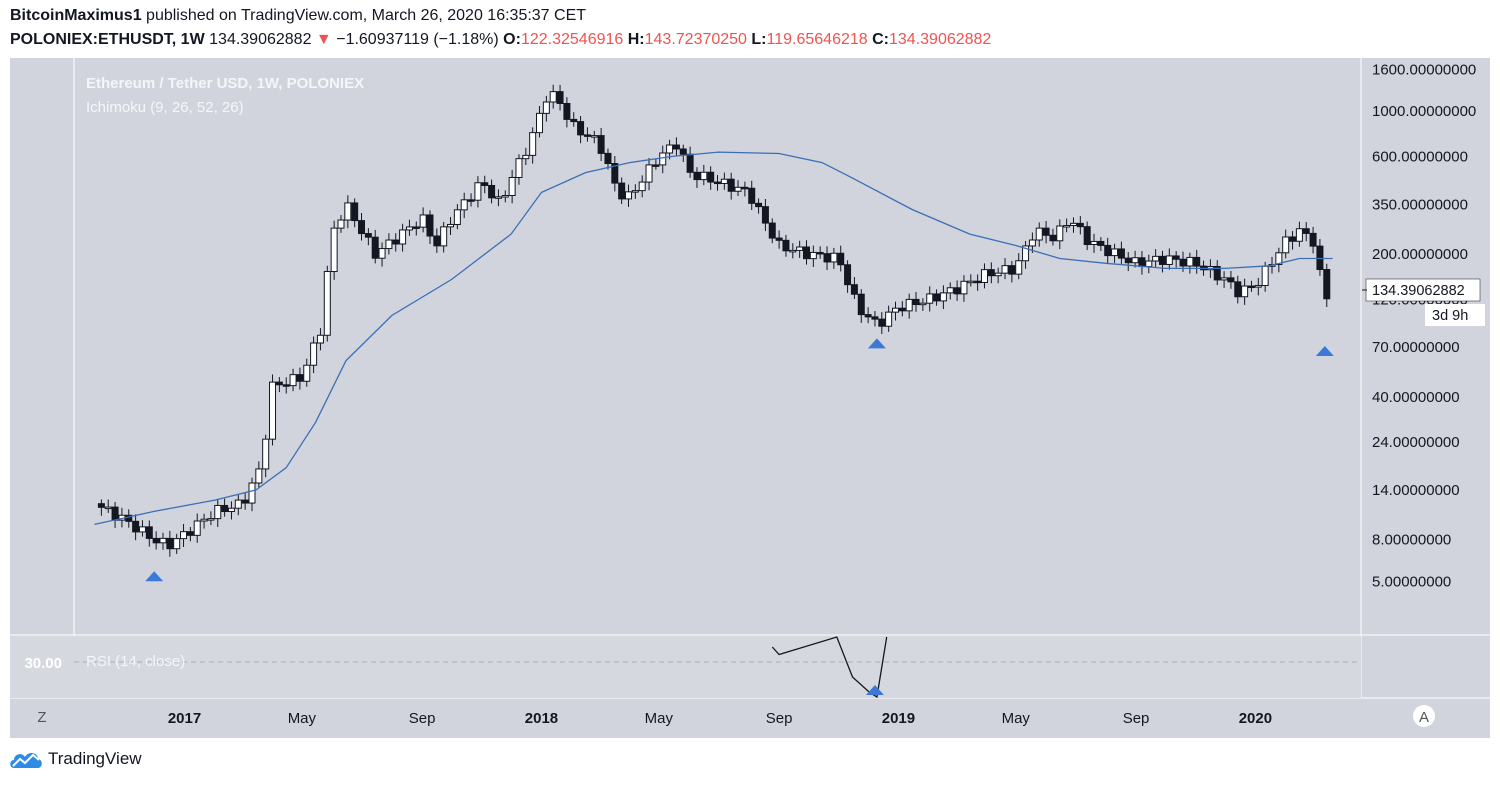 The width and height of the screenshot is (1500, 785). I want to click on time-tick-label: 2019, so click(898, 718).